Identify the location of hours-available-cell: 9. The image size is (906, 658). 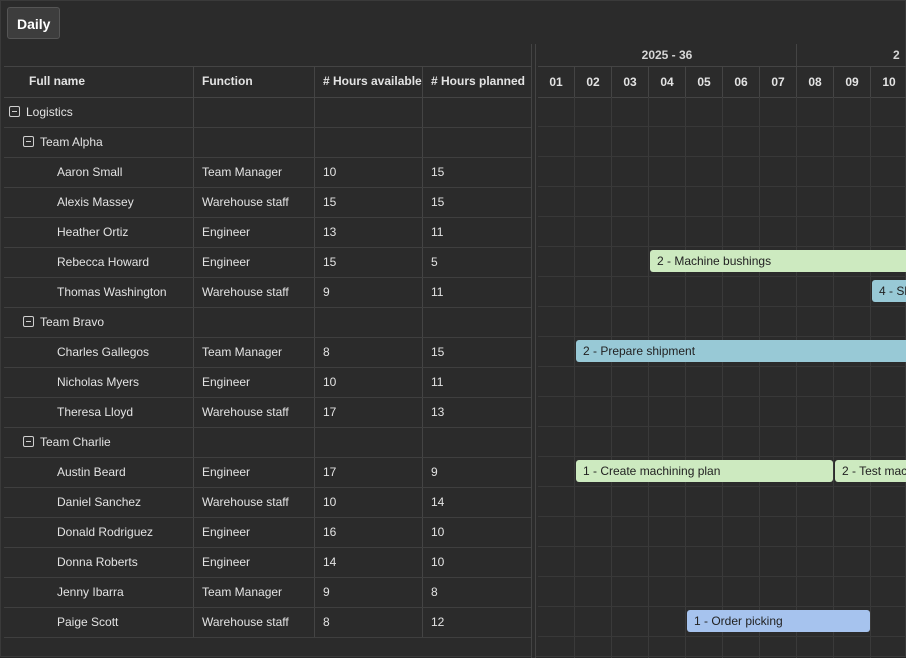
(369, 592).